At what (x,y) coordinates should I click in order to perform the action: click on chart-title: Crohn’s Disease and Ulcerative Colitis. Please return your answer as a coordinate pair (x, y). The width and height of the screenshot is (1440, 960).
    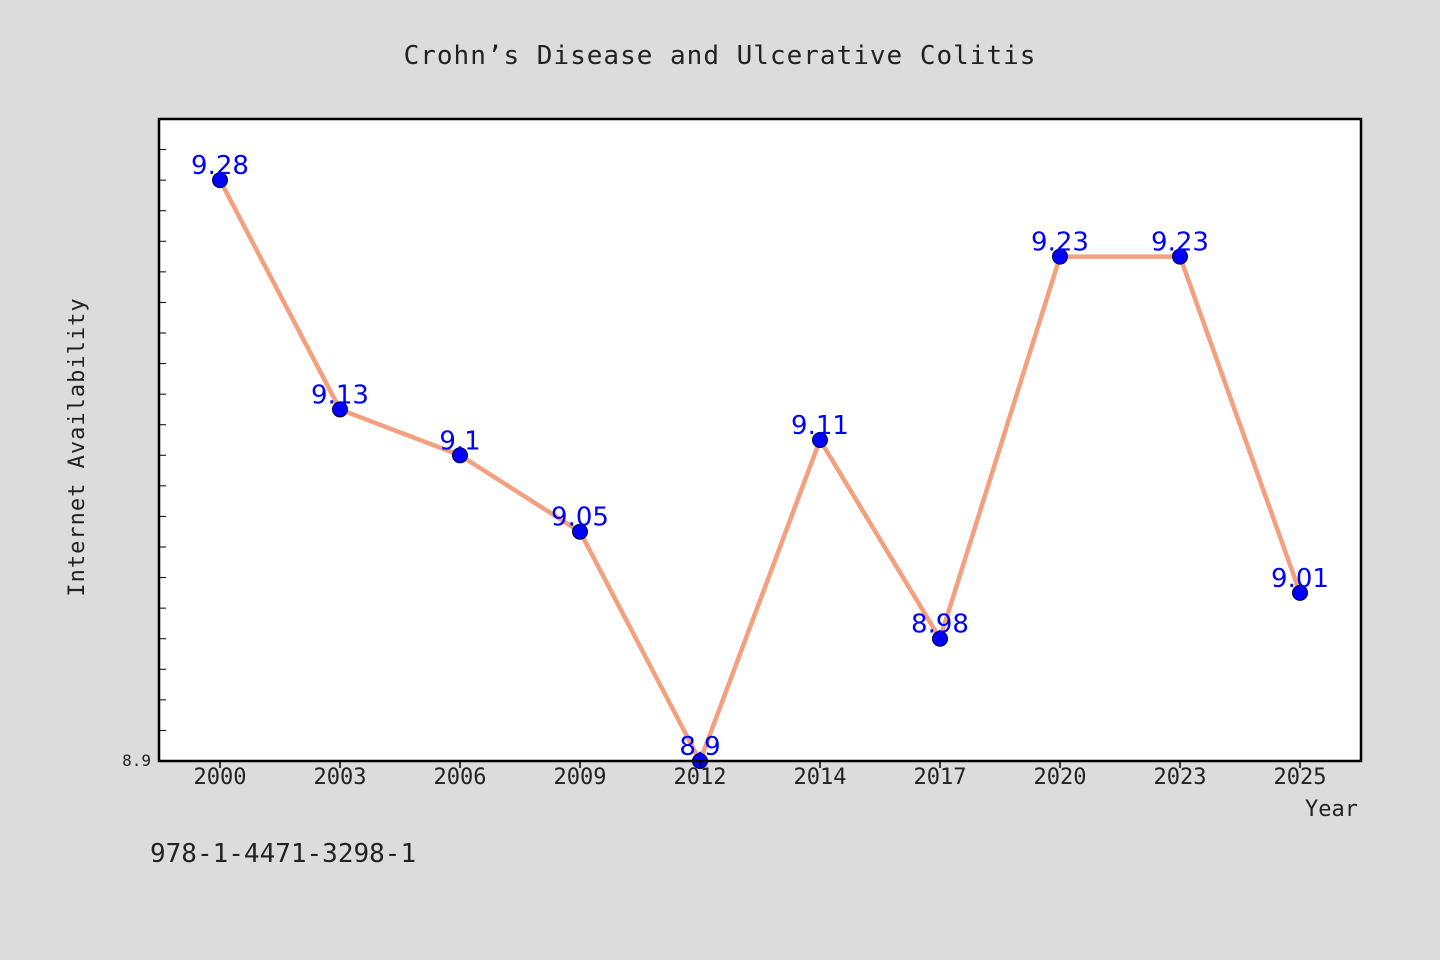
    Looking at the image, I should click on (720, 56).